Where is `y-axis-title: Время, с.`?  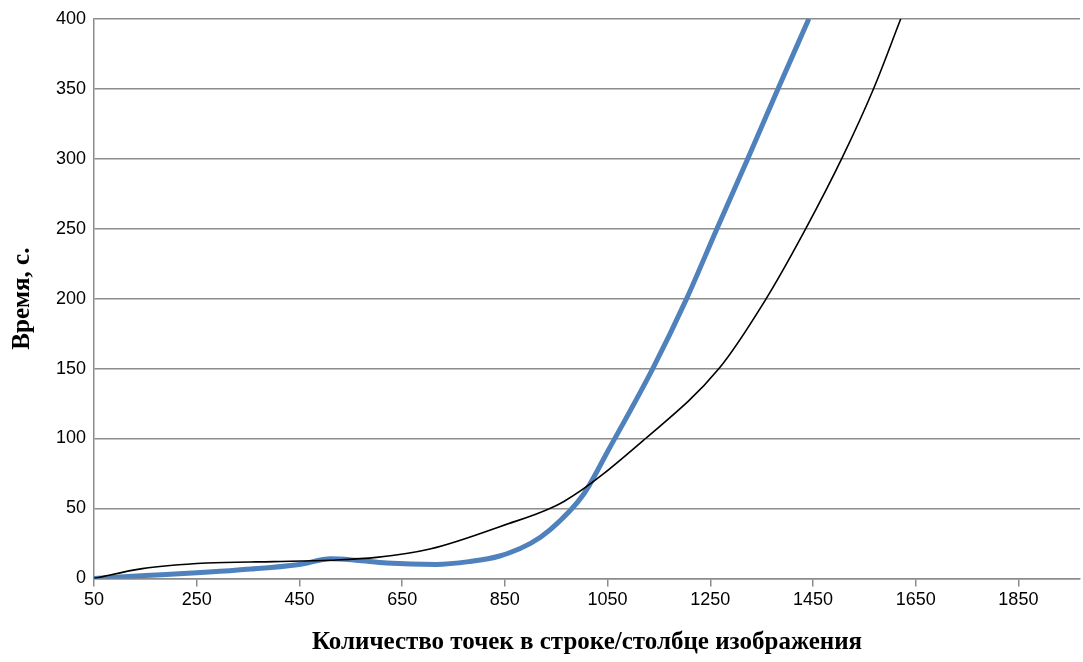
y-axis-title: Время, с. is located at coordinates (21, 298).